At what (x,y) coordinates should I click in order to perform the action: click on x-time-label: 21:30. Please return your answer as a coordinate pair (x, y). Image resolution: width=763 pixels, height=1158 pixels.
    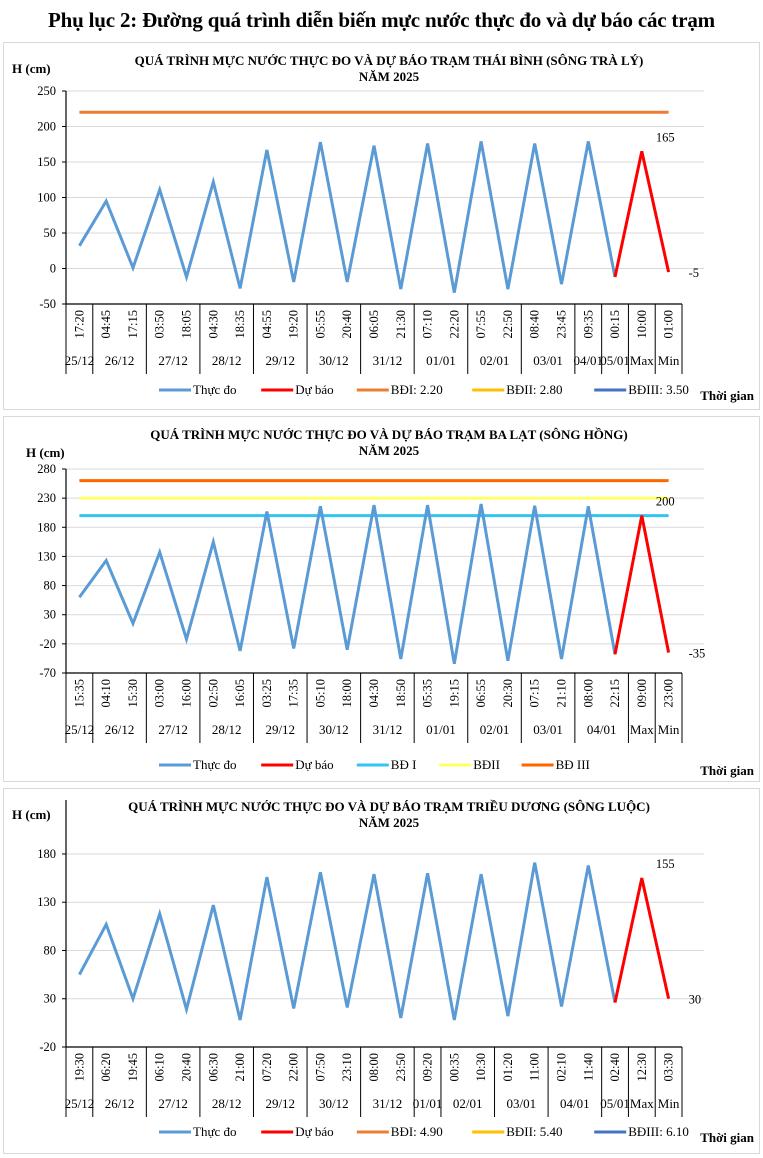
    Looking at the image, I should click on (401, 324).